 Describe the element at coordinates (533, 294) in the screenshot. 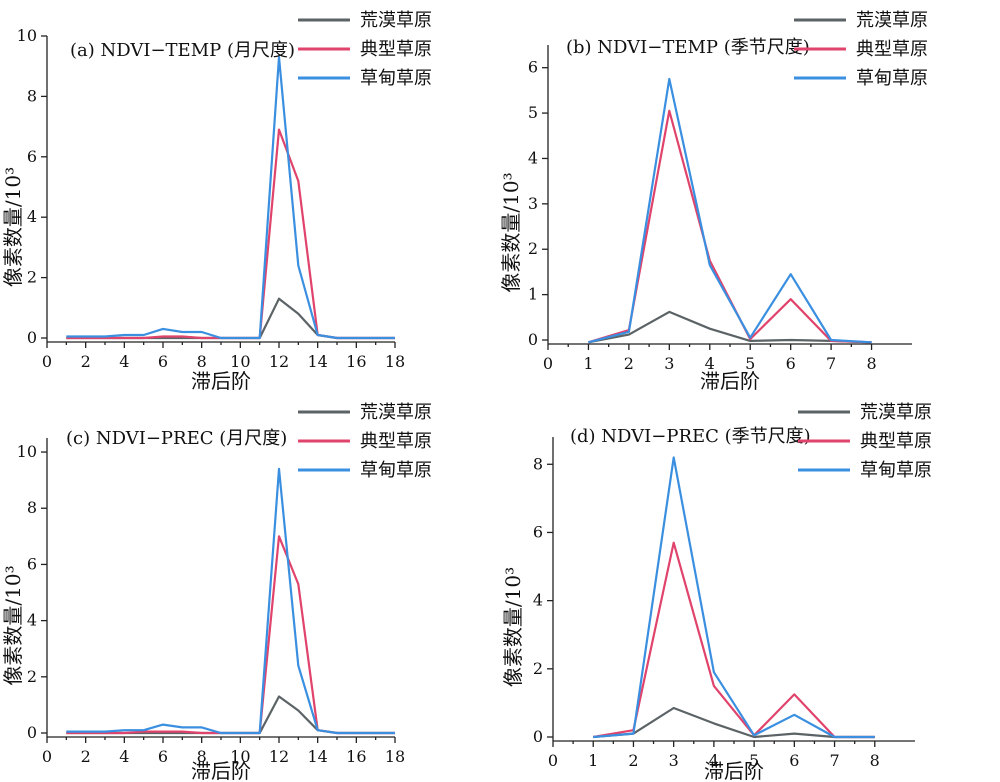

I see `y-tick-label: 1` at that location.